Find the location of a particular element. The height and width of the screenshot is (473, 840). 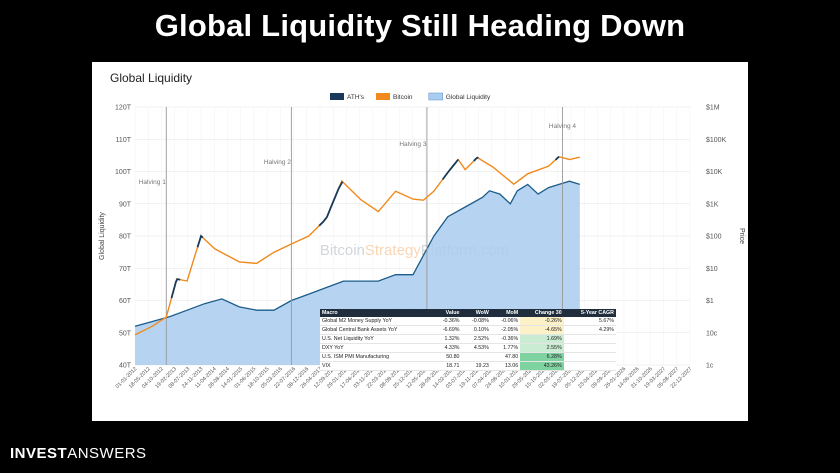

macro-cell: 1.32% is located at coordinates (447, 339).